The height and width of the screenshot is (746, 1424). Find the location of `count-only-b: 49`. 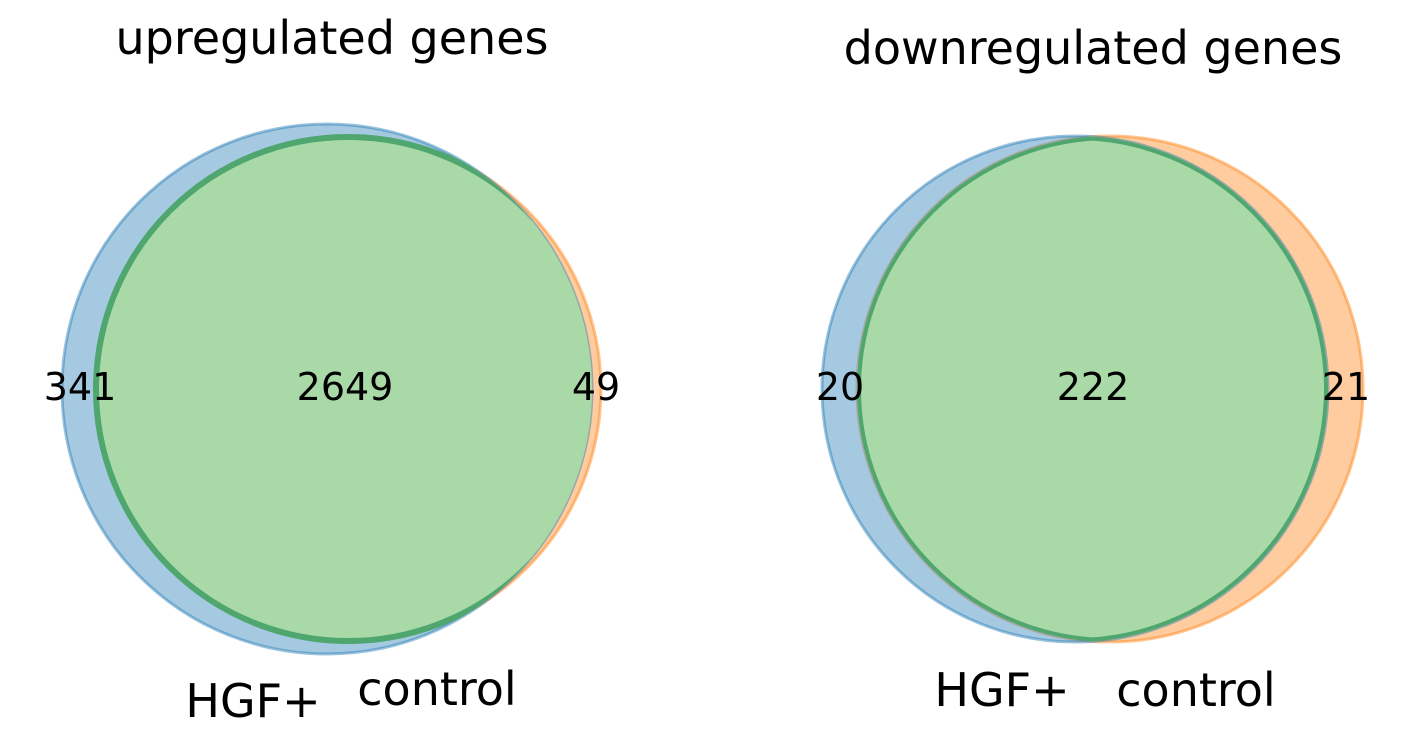

count-only-b: 49 is located at coordinates (596, 387).